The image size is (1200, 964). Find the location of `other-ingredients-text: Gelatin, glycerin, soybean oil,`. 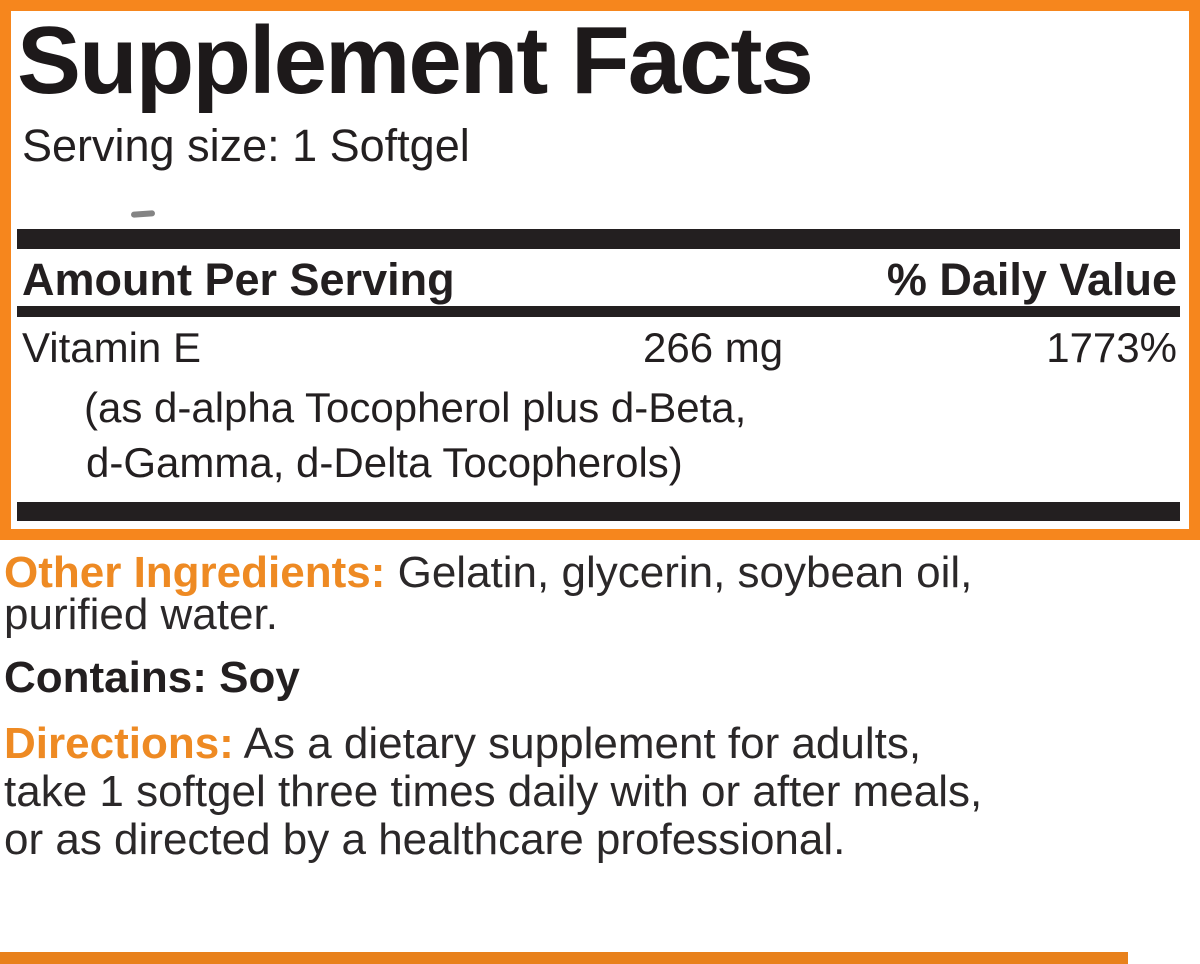

other-ingredients-text: Gelatin, glycerin, soybean oil, is located at coordinates (685, 572).